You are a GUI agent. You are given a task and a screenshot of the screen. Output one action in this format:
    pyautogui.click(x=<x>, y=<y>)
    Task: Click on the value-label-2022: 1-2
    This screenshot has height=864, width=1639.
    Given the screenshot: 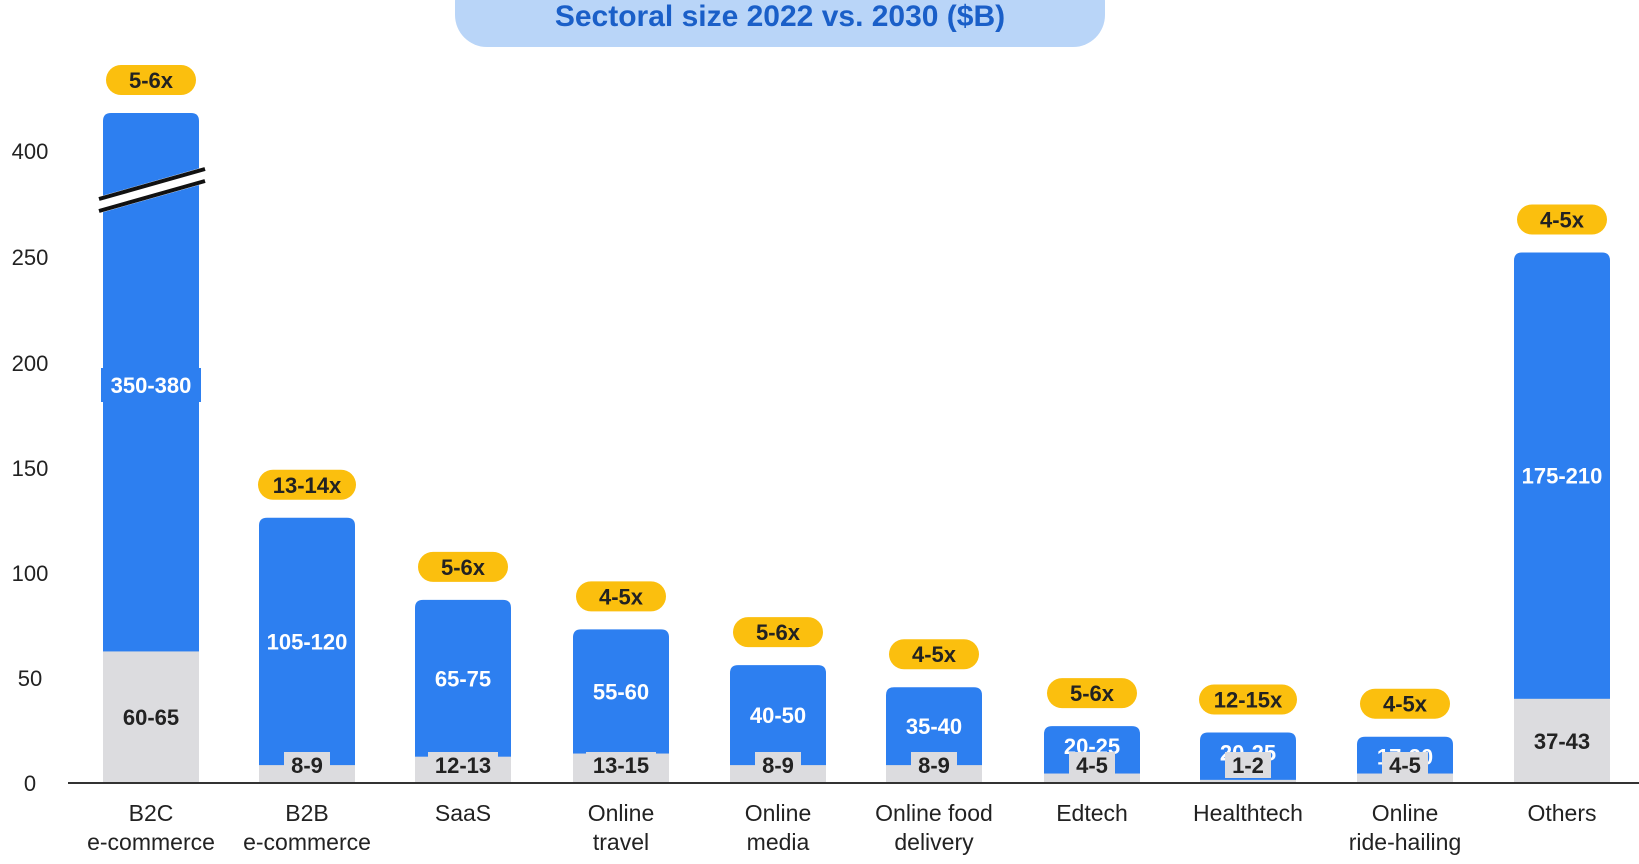 What is the action you would take?
    pyautogui.click(x=1248, y=765)
    